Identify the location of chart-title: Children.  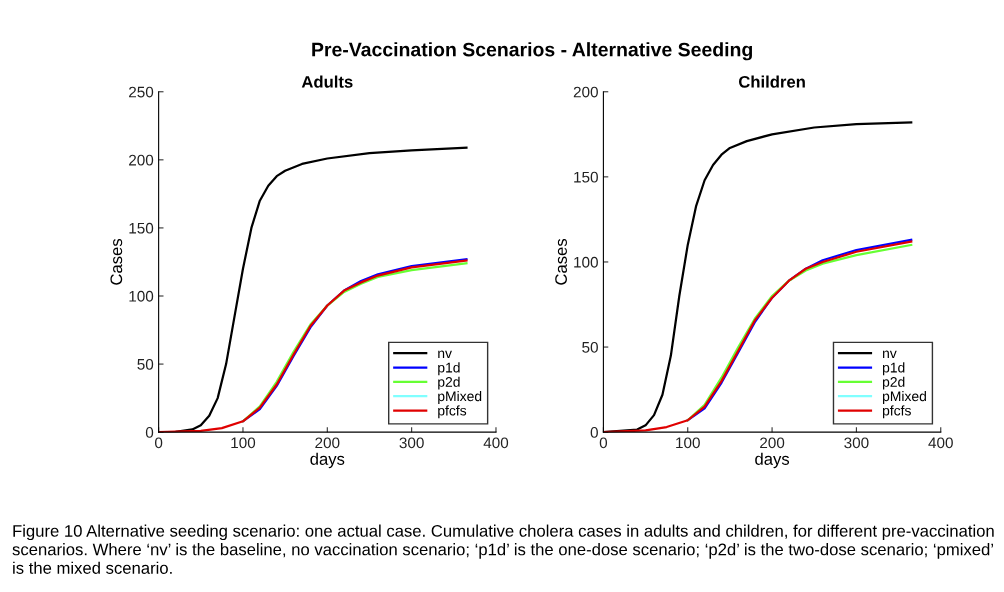
(771, 81).